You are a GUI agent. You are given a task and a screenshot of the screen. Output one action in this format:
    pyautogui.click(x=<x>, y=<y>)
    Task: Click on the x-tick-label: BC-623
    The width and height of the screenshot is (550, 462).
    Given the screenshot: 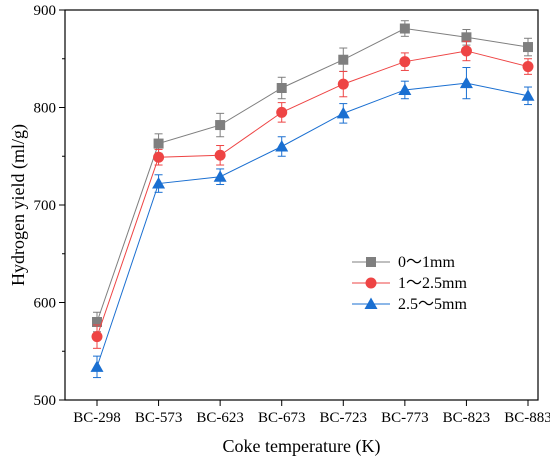 What is the action you would take?
    pyautogui.click(x=220, y=418)
    